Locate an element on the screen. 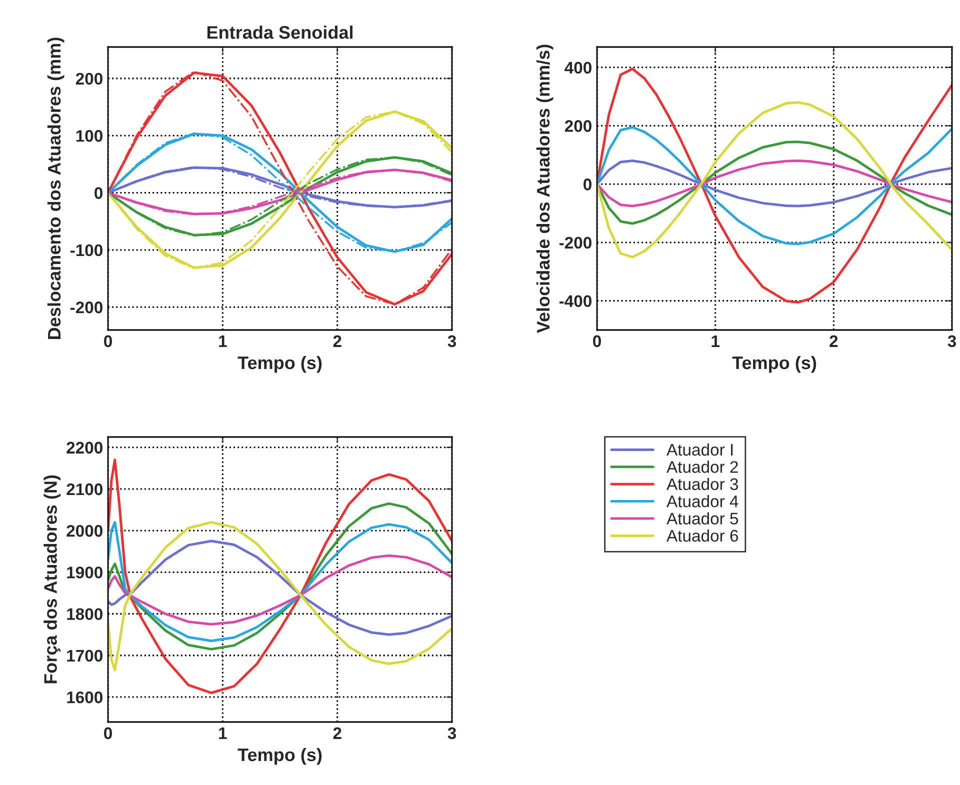 The height and width of the screenshot is (785, 960). y-tick-label: 2000 is located at coordinates (84, 531).